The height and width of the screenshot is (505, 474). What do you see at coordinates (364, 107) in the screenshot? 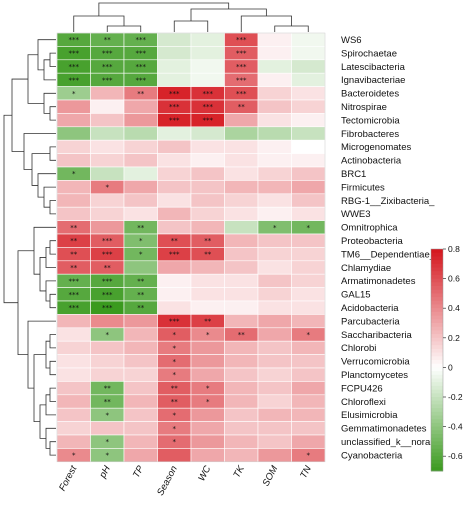
I see `row-label: Nitrospirae` at bounding box center [364, 107].